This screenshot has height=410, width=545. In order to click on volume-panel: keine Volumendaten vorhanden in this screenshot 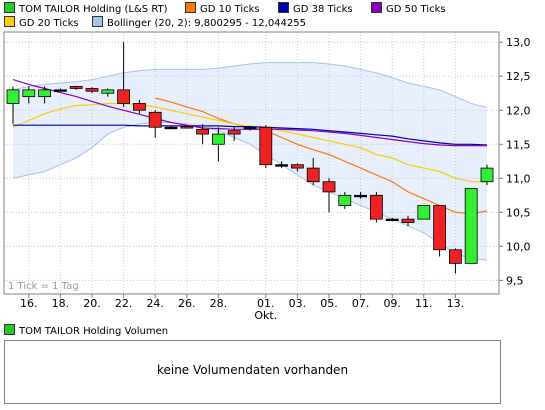, I will do `click(252, 372)`.